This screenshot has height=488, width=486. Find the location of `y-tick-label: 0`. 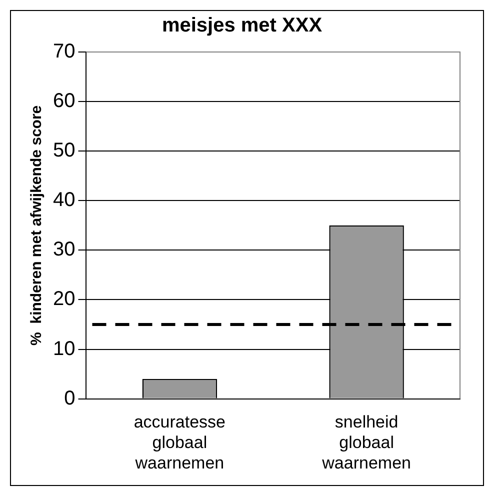

y-tick-label: 0 is located at coordinates (70, 398).